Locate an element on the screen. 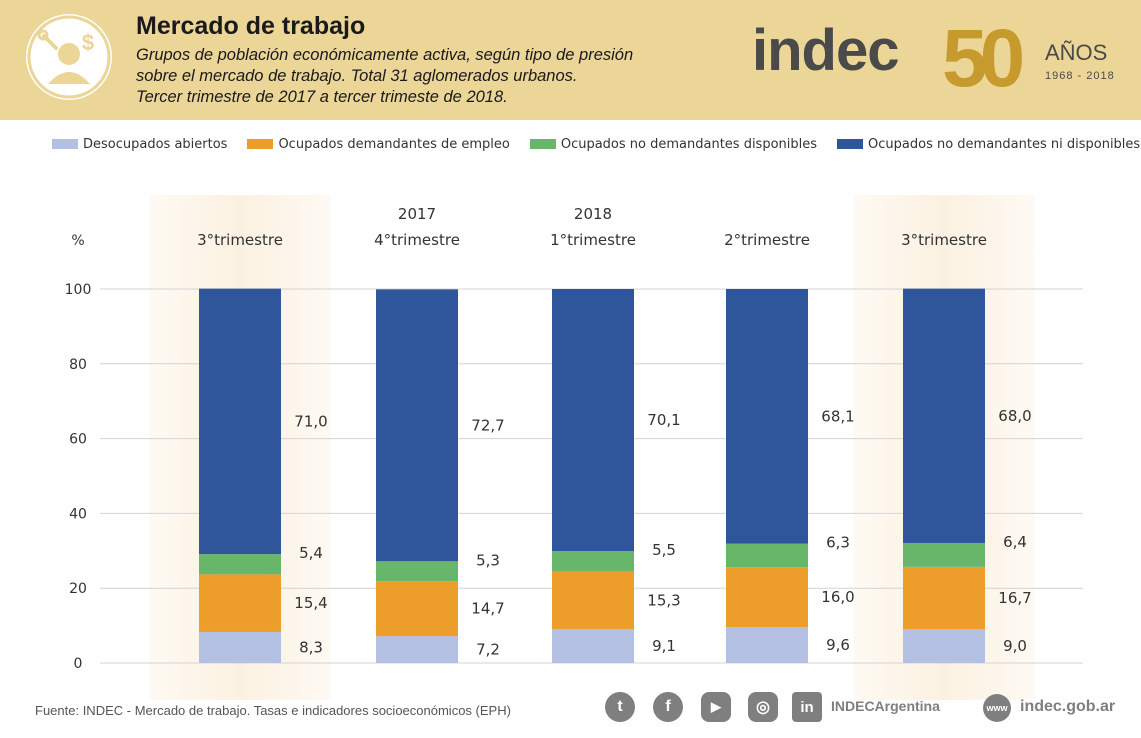 This screenshot has width=1141, height=738. linkedin-icon: in is located at coordinates (807, 707).